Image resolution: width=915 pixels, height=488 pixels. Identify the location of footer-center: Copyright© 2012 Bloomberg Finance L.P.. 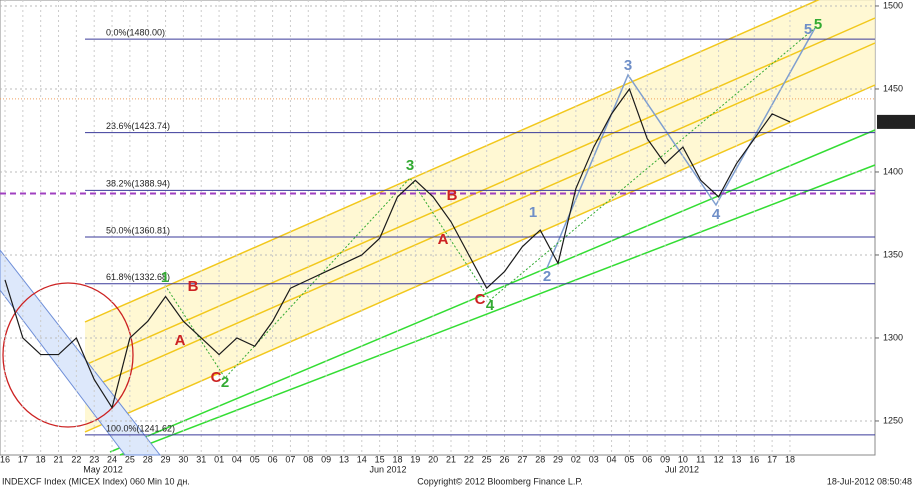
(500, 481).